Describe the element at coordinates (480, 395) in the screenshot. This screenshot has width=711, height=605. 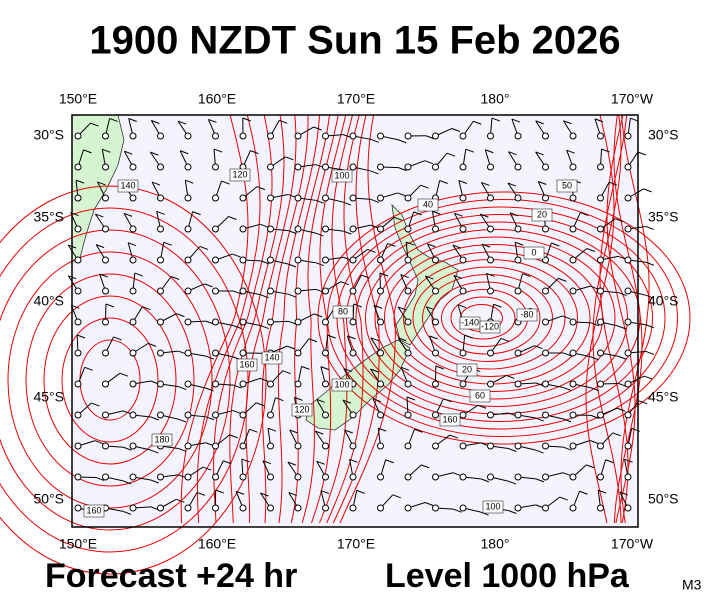
I see `contour-label: 60` at that location.